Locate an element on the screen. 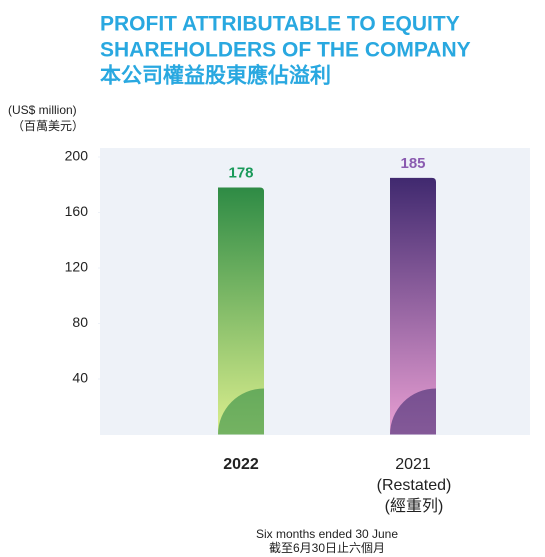 Image resolution: width=545 pixels, height=557 pixels. y-axis-label: （百萬美元） is located at coordinates (48, 126).